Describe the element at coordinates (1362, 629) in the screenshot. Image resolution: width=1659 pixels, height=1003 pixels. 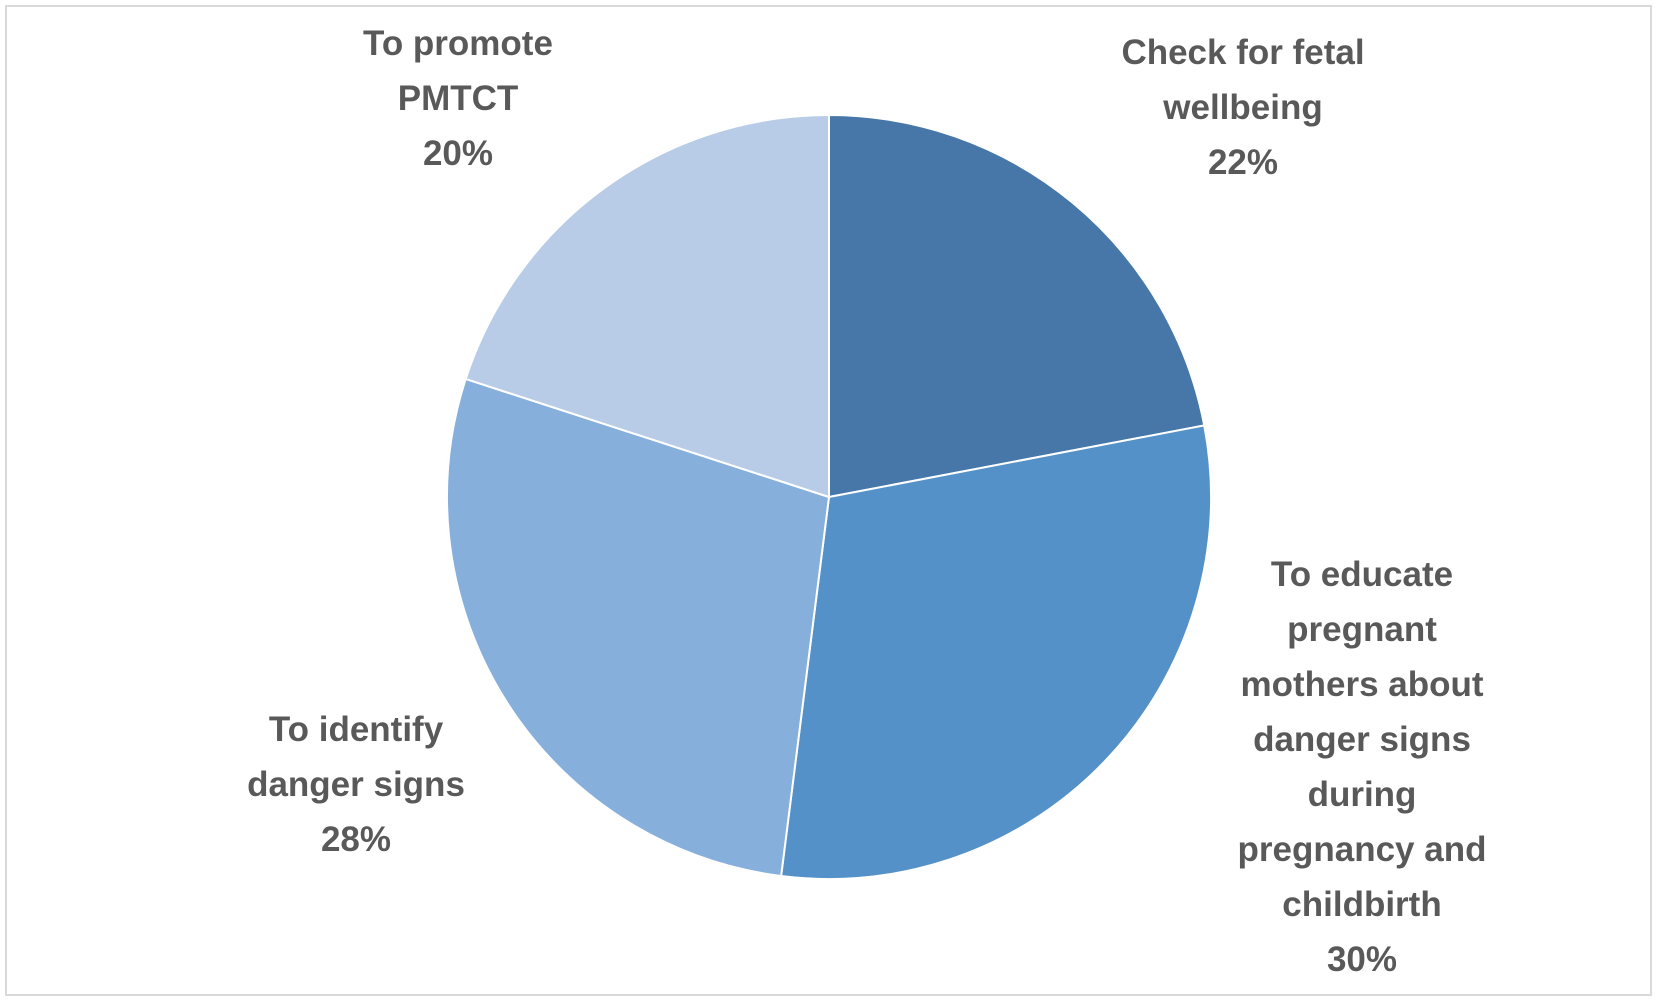
I see `data-label-line: pregnant` at that location.